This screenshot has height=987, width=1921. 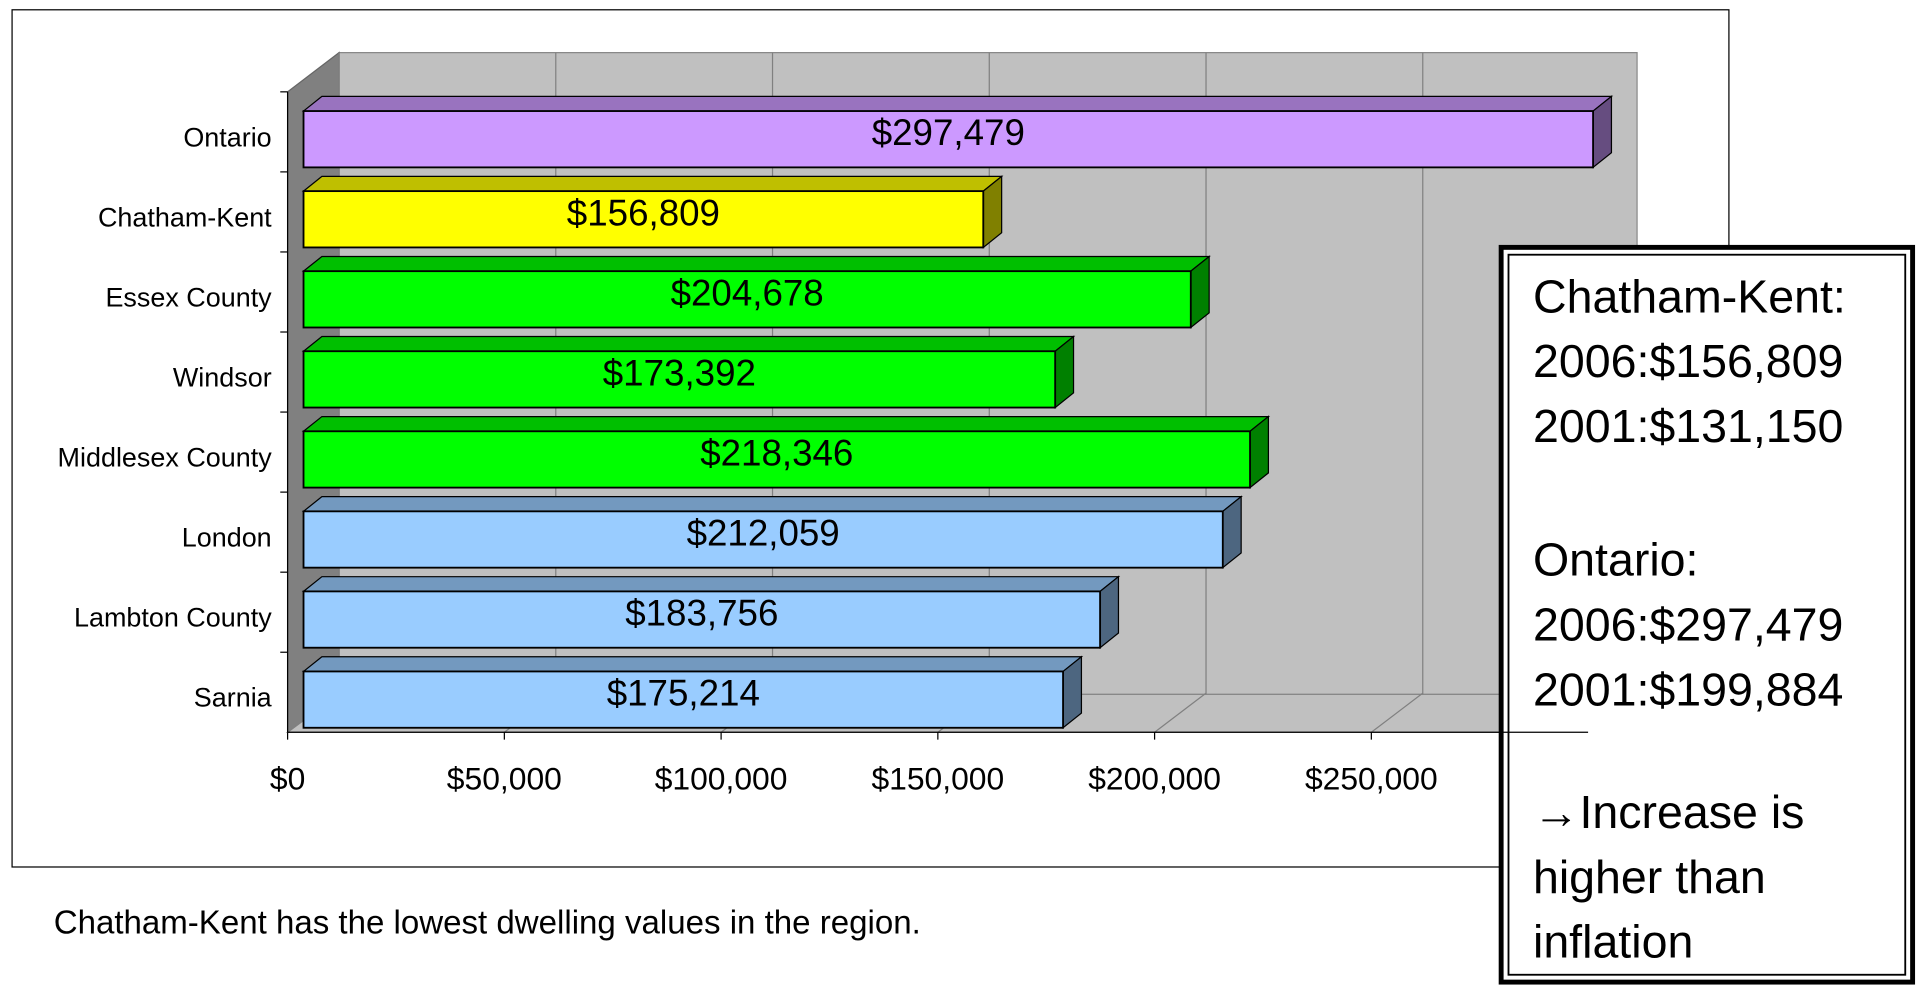 What do you see at coordinates (287, 779) in the screenshot?
I see `x-tick-label: $0` at bounding box center [287, 779].